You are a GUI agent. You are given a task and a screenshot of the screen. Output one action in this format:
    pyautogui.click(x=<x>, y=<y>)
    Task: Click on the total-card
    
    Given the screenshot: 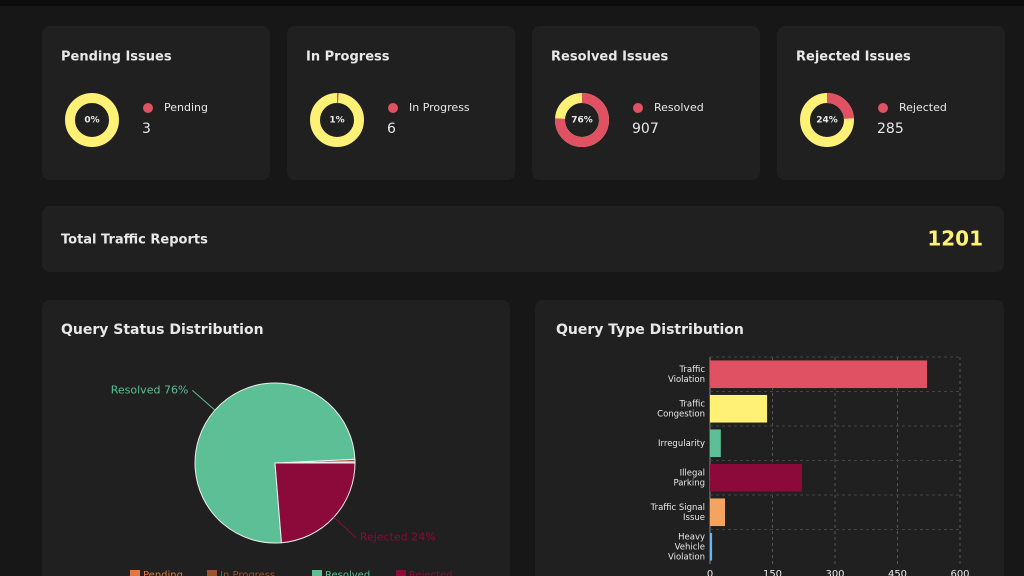 What is the action you would take?
    pyautogui.click(x=523, y=239)
    